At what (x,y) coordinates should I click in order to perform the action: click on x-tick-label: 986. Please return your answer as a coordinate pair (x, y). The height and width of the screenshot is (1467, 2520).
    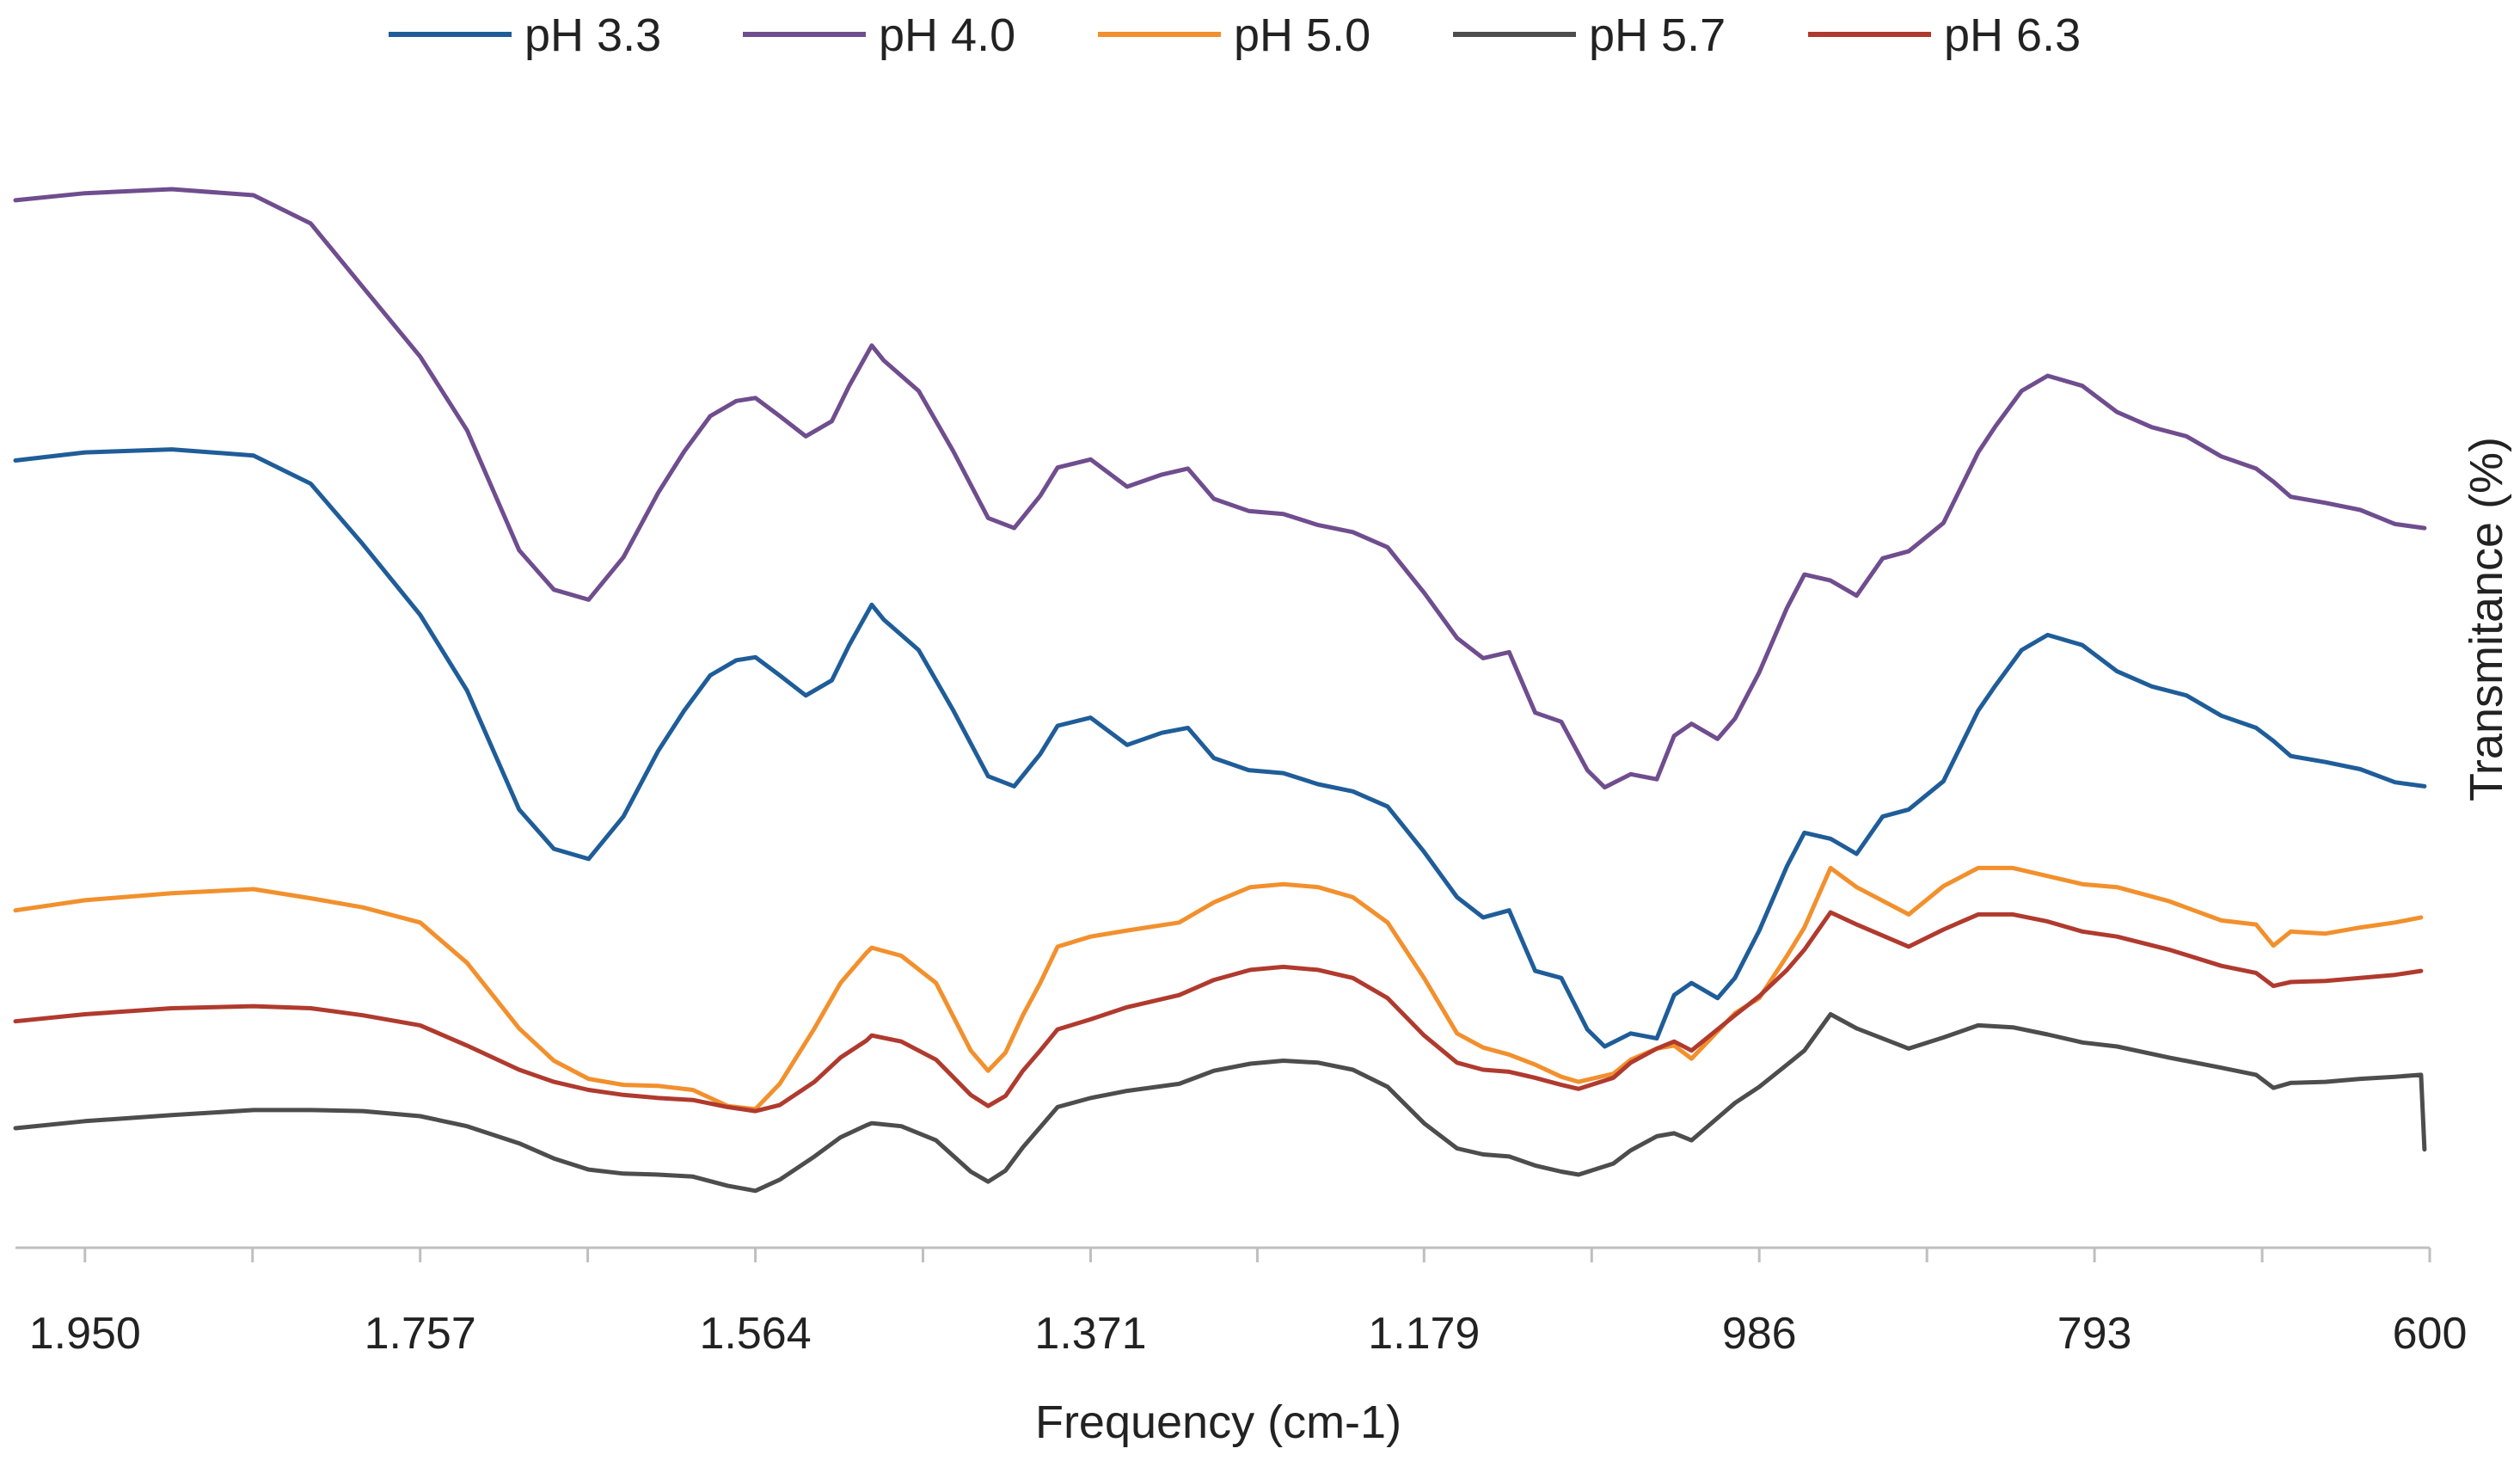
    Looking at the image, I should click on (1760, 1334).